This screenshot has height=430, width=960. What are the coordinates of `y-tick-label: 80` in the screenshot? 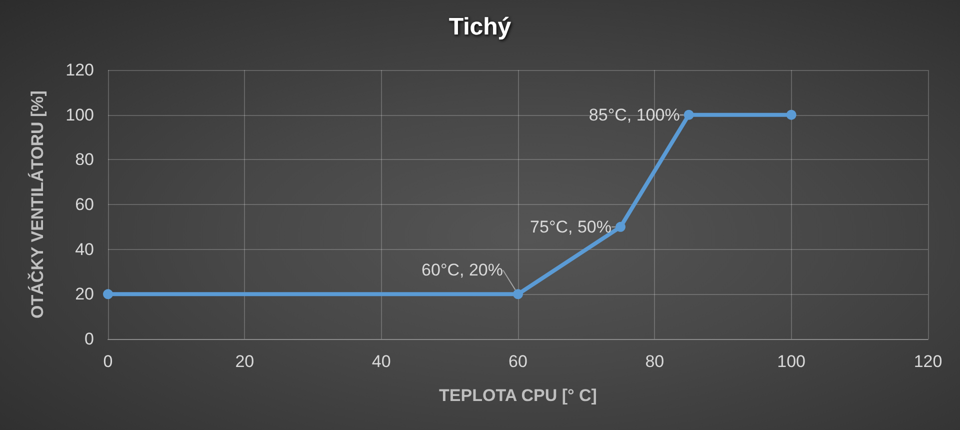 It's located at (84, 160).